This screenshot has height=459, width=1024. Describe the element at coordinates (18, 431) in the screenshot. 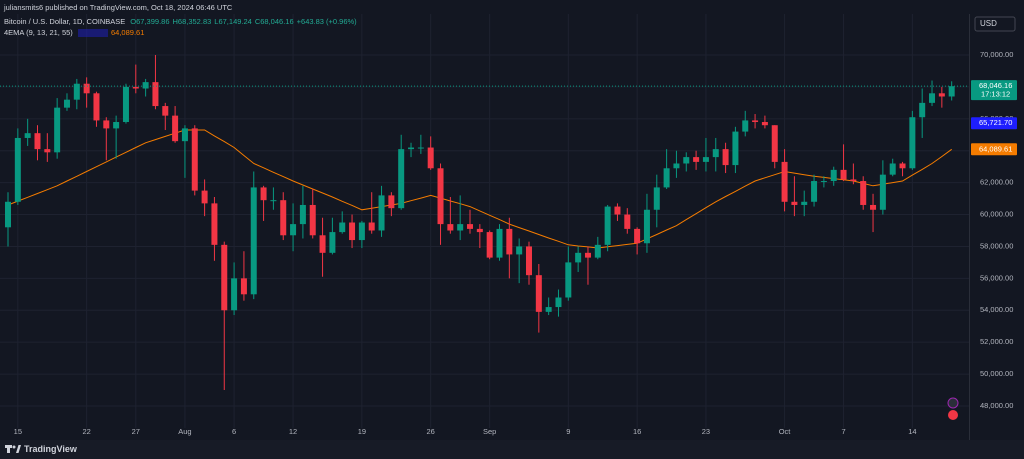

I see `x-tick-label: 15` at that location.